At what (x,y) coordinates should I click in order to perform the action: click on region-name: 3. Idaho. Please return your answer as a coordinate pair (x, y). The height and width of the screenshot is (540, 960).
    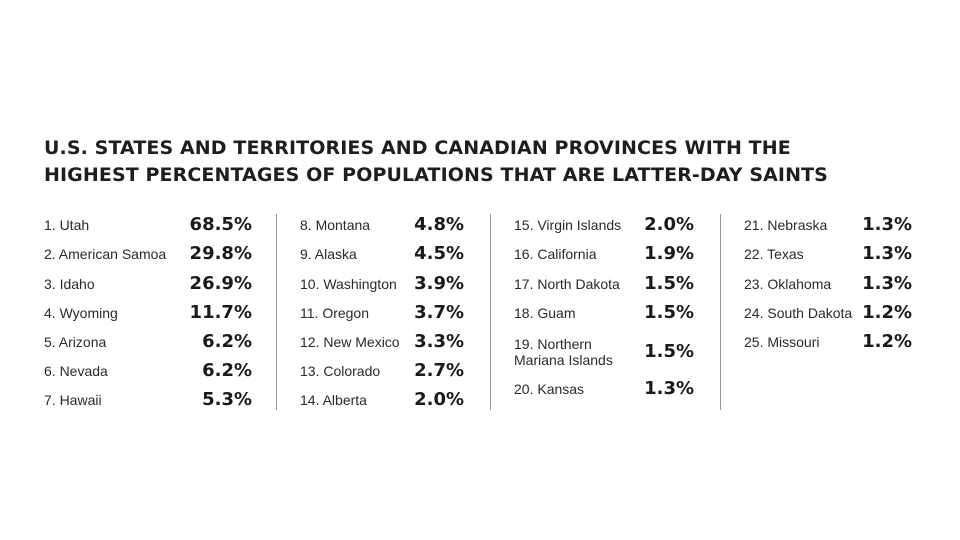
    Looking at the image, I should click on (69, 283).